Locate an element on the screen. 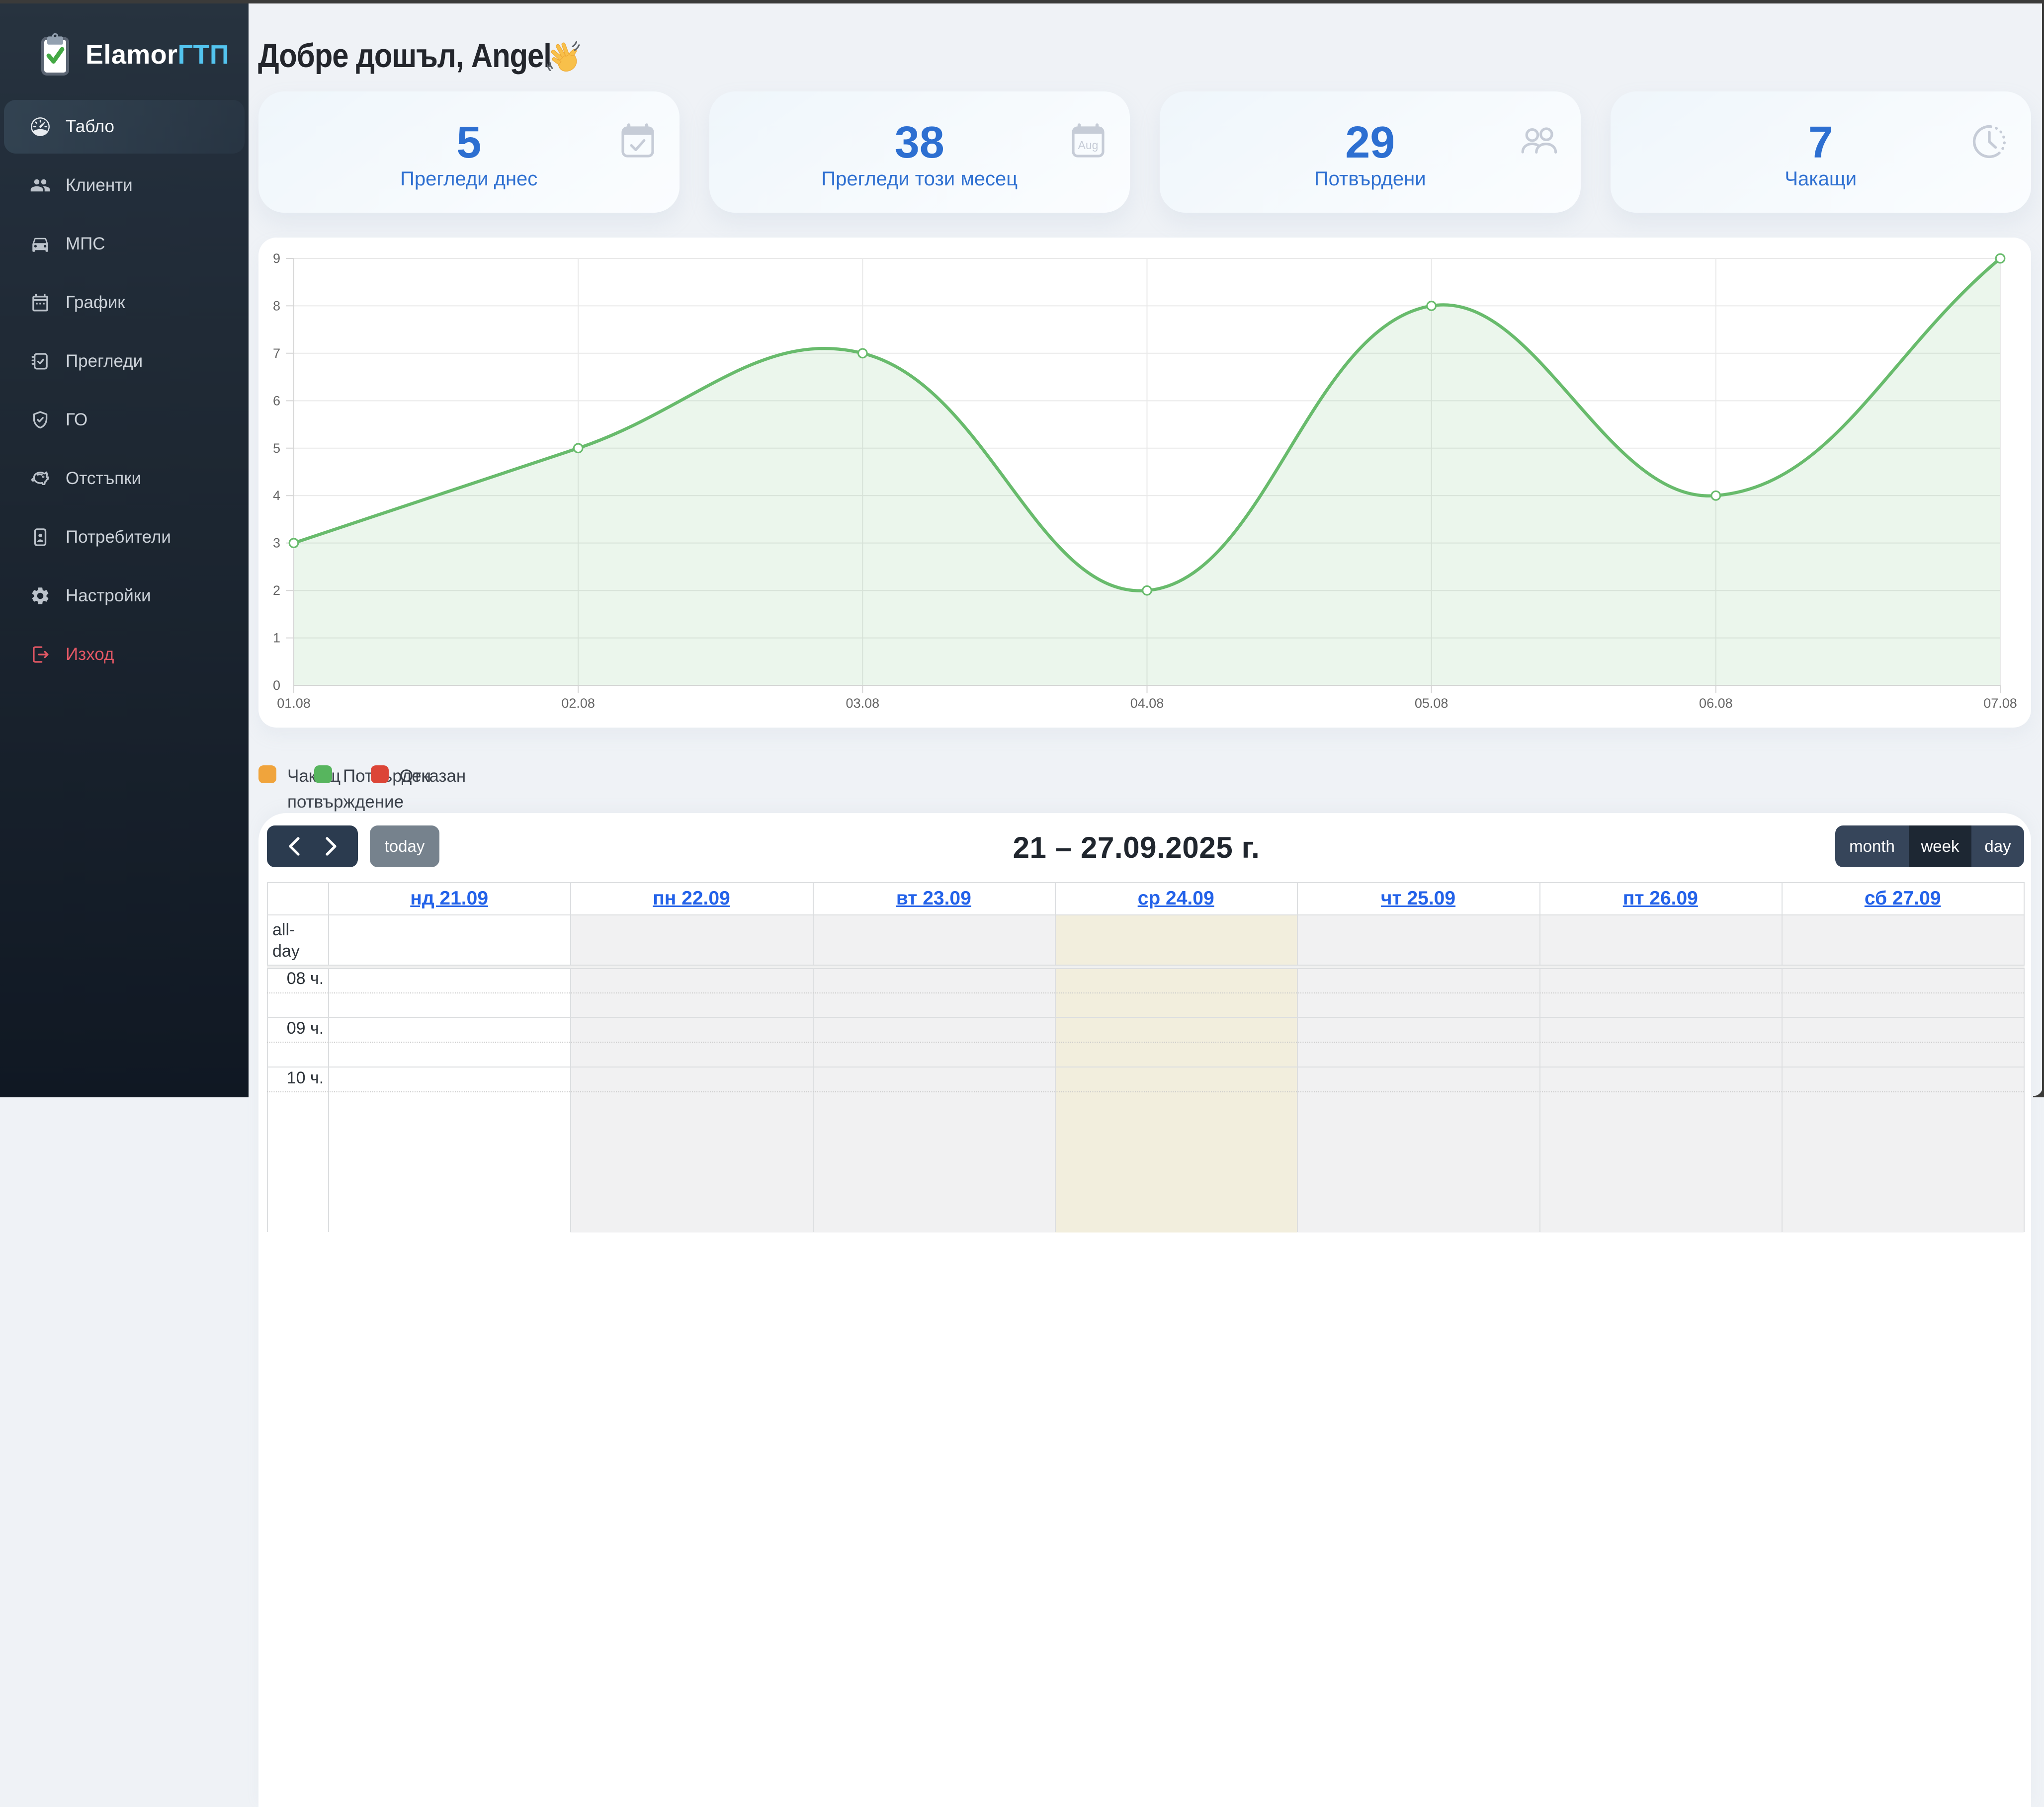 The image size is (2044, 1807). svg-text: 03.08 is located at coordinates (863, 703).